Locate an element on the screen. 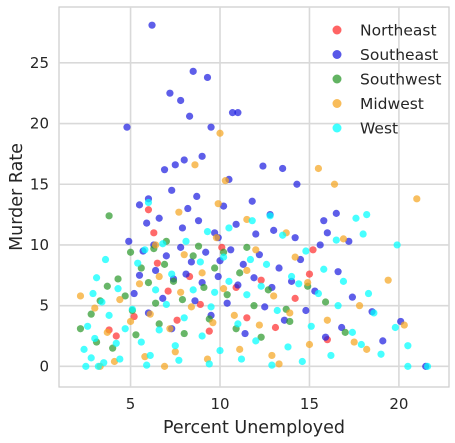 The width and height of the screenshot is (455, 443). y-tick-label: 10 is located at coordinates (39, 245).